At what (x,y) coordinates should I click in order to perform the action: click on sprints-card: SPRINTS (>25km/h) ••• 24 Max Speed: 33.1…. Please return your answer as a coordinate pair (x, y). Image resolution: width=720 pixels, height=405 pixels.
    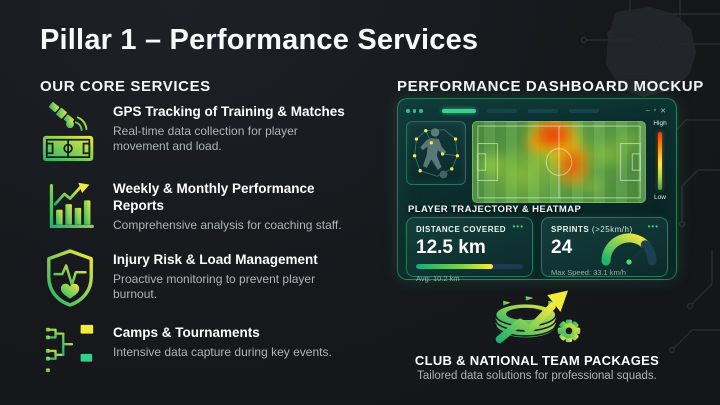
    Looking at the image, I should click on (604, 247).